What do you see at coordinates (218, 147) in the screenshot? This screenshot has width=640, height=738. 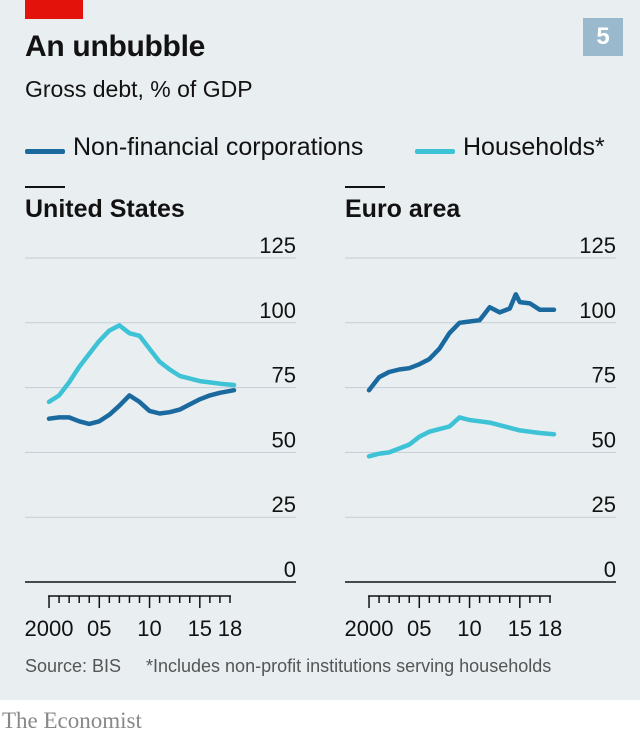 I see `legend-label-corporations: Non-financial corporations` at bounding box center [218, 147].